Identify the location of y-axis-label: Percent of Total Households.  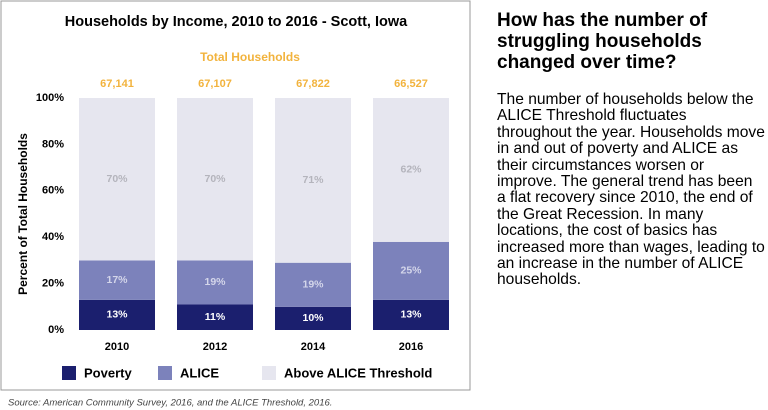
(23, 214).